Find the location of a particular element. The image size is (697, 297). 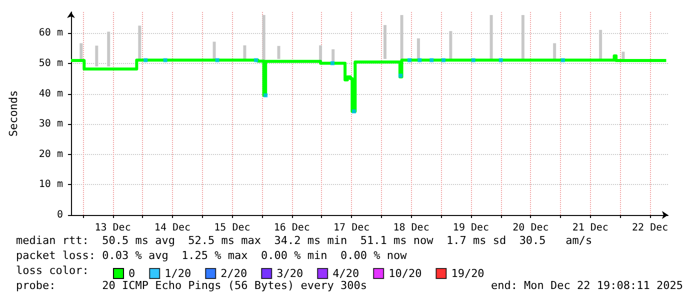

legend-label: 0 is located at coordinates (132, 273).